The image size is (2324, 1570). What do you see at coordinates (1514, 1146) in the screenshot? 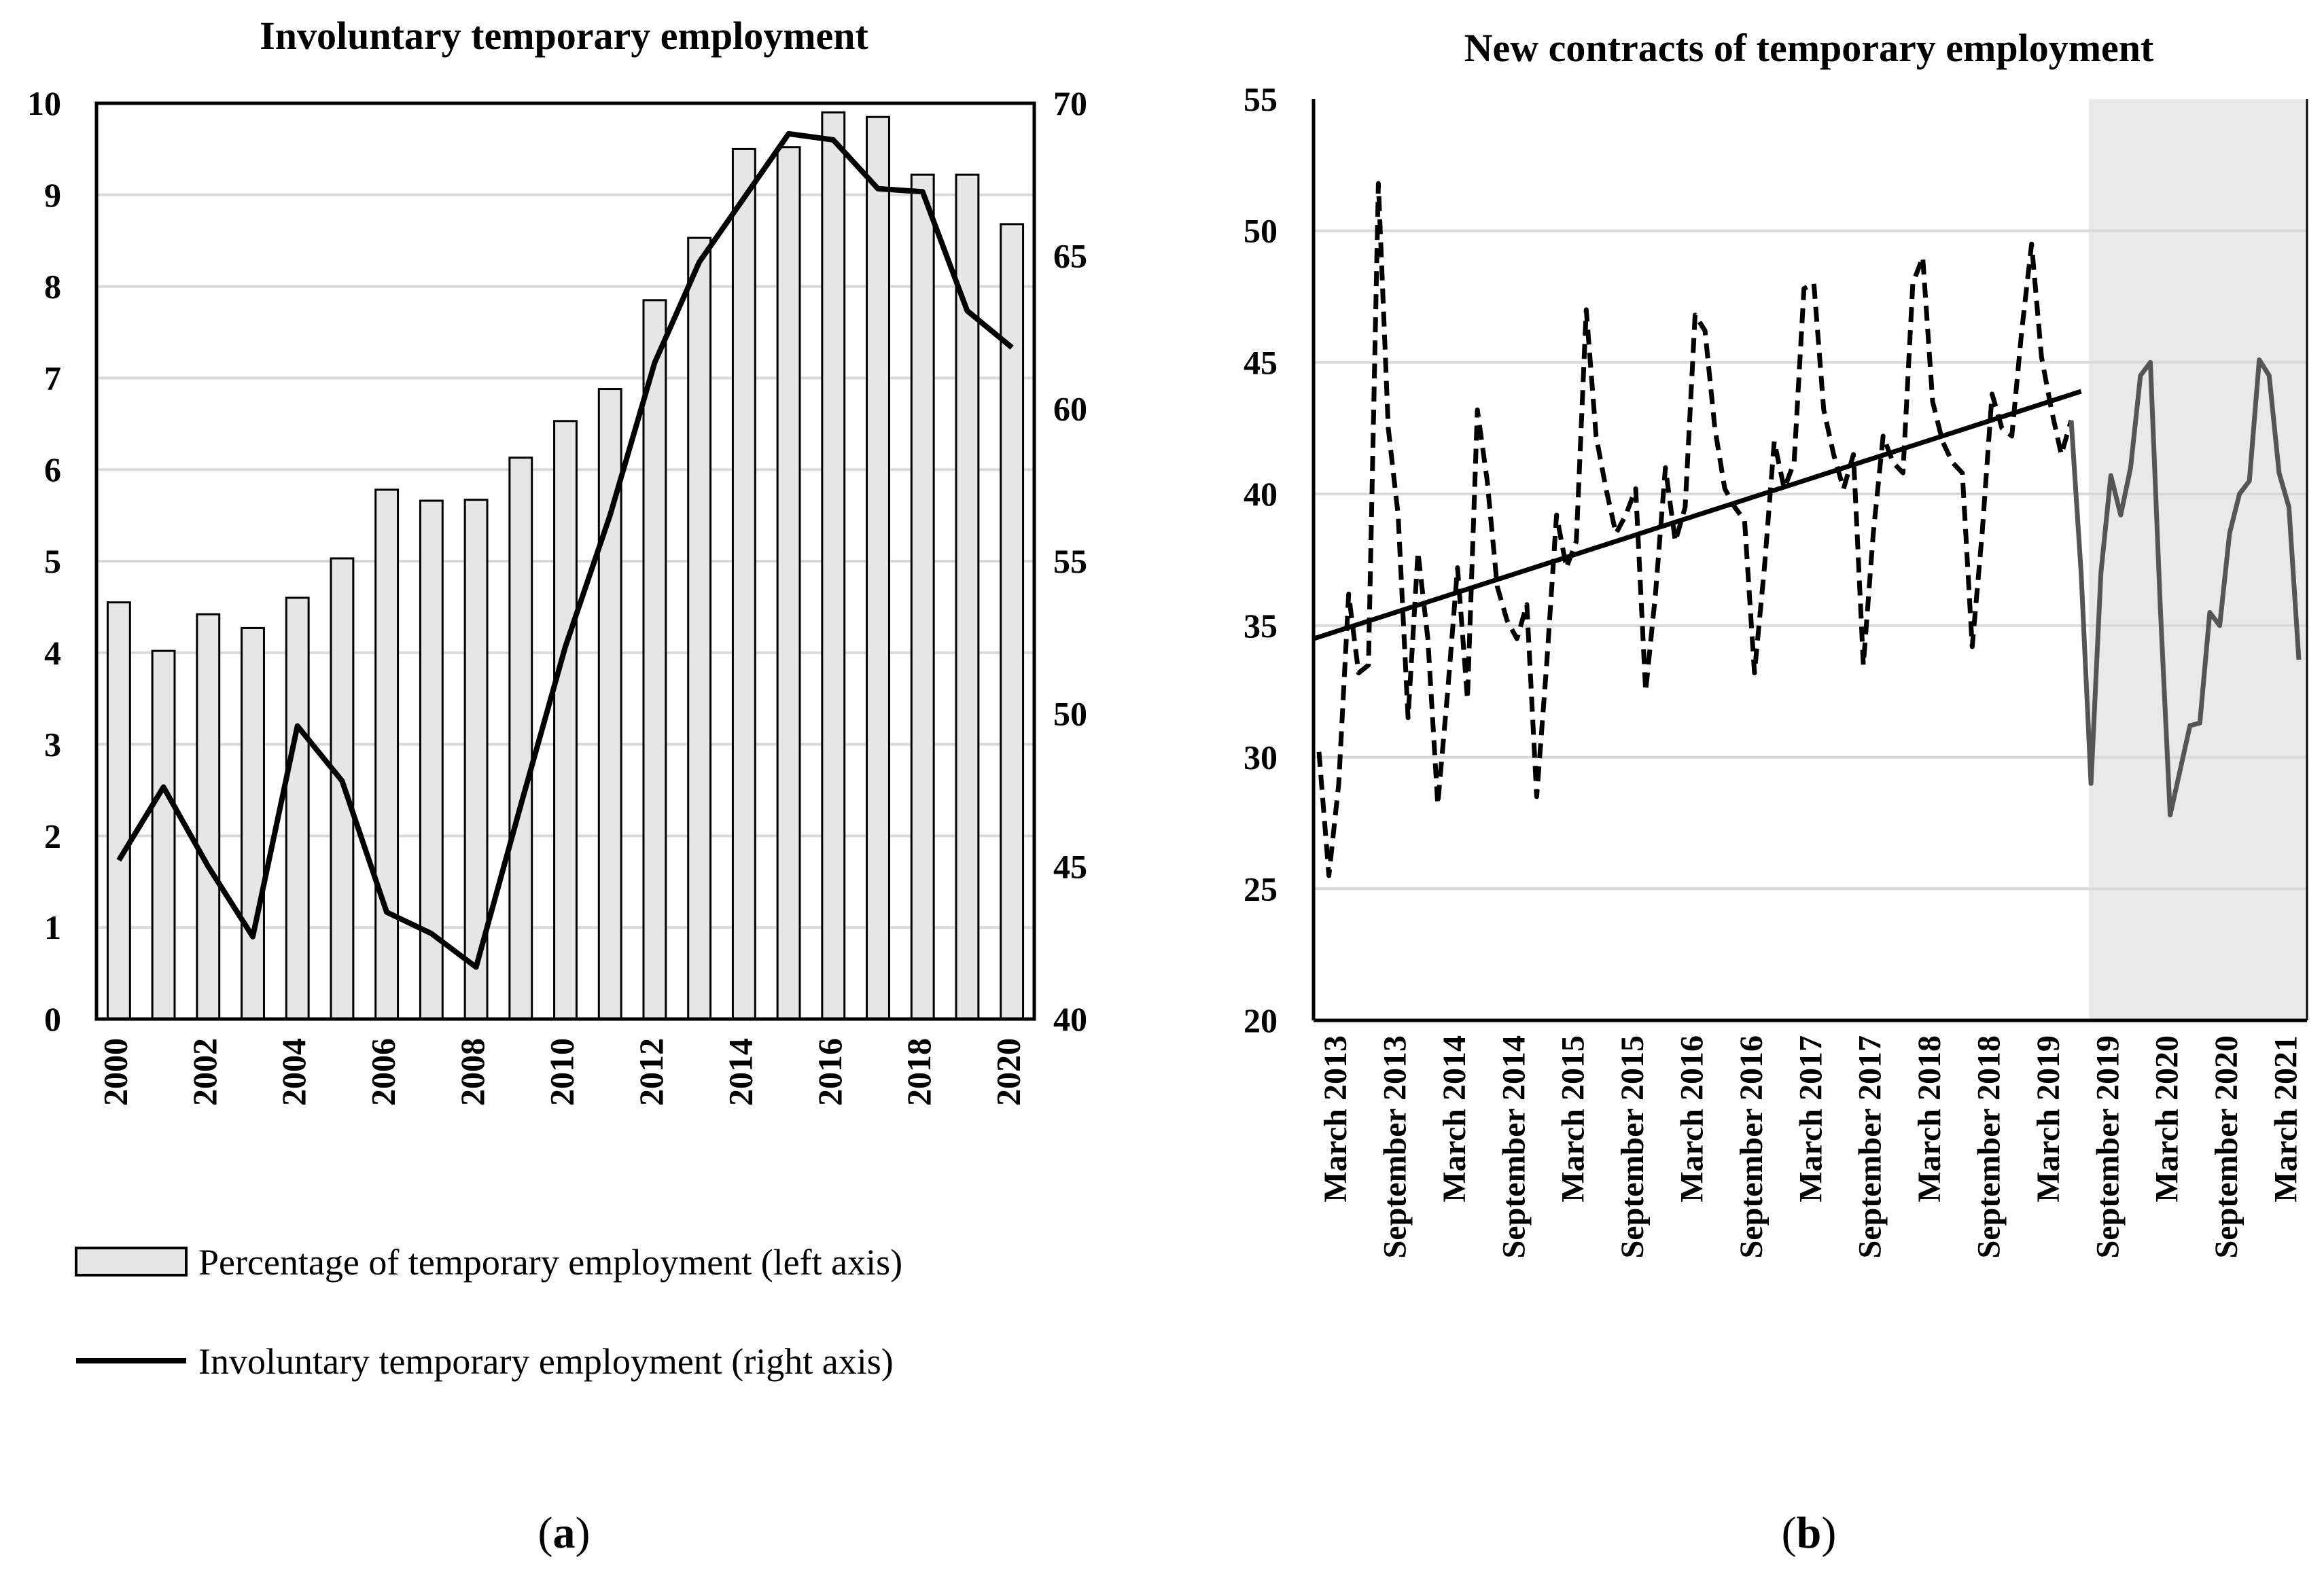
I see `panel-b-x-tick-label: September 2014` at bounding box center [1514, 1146].